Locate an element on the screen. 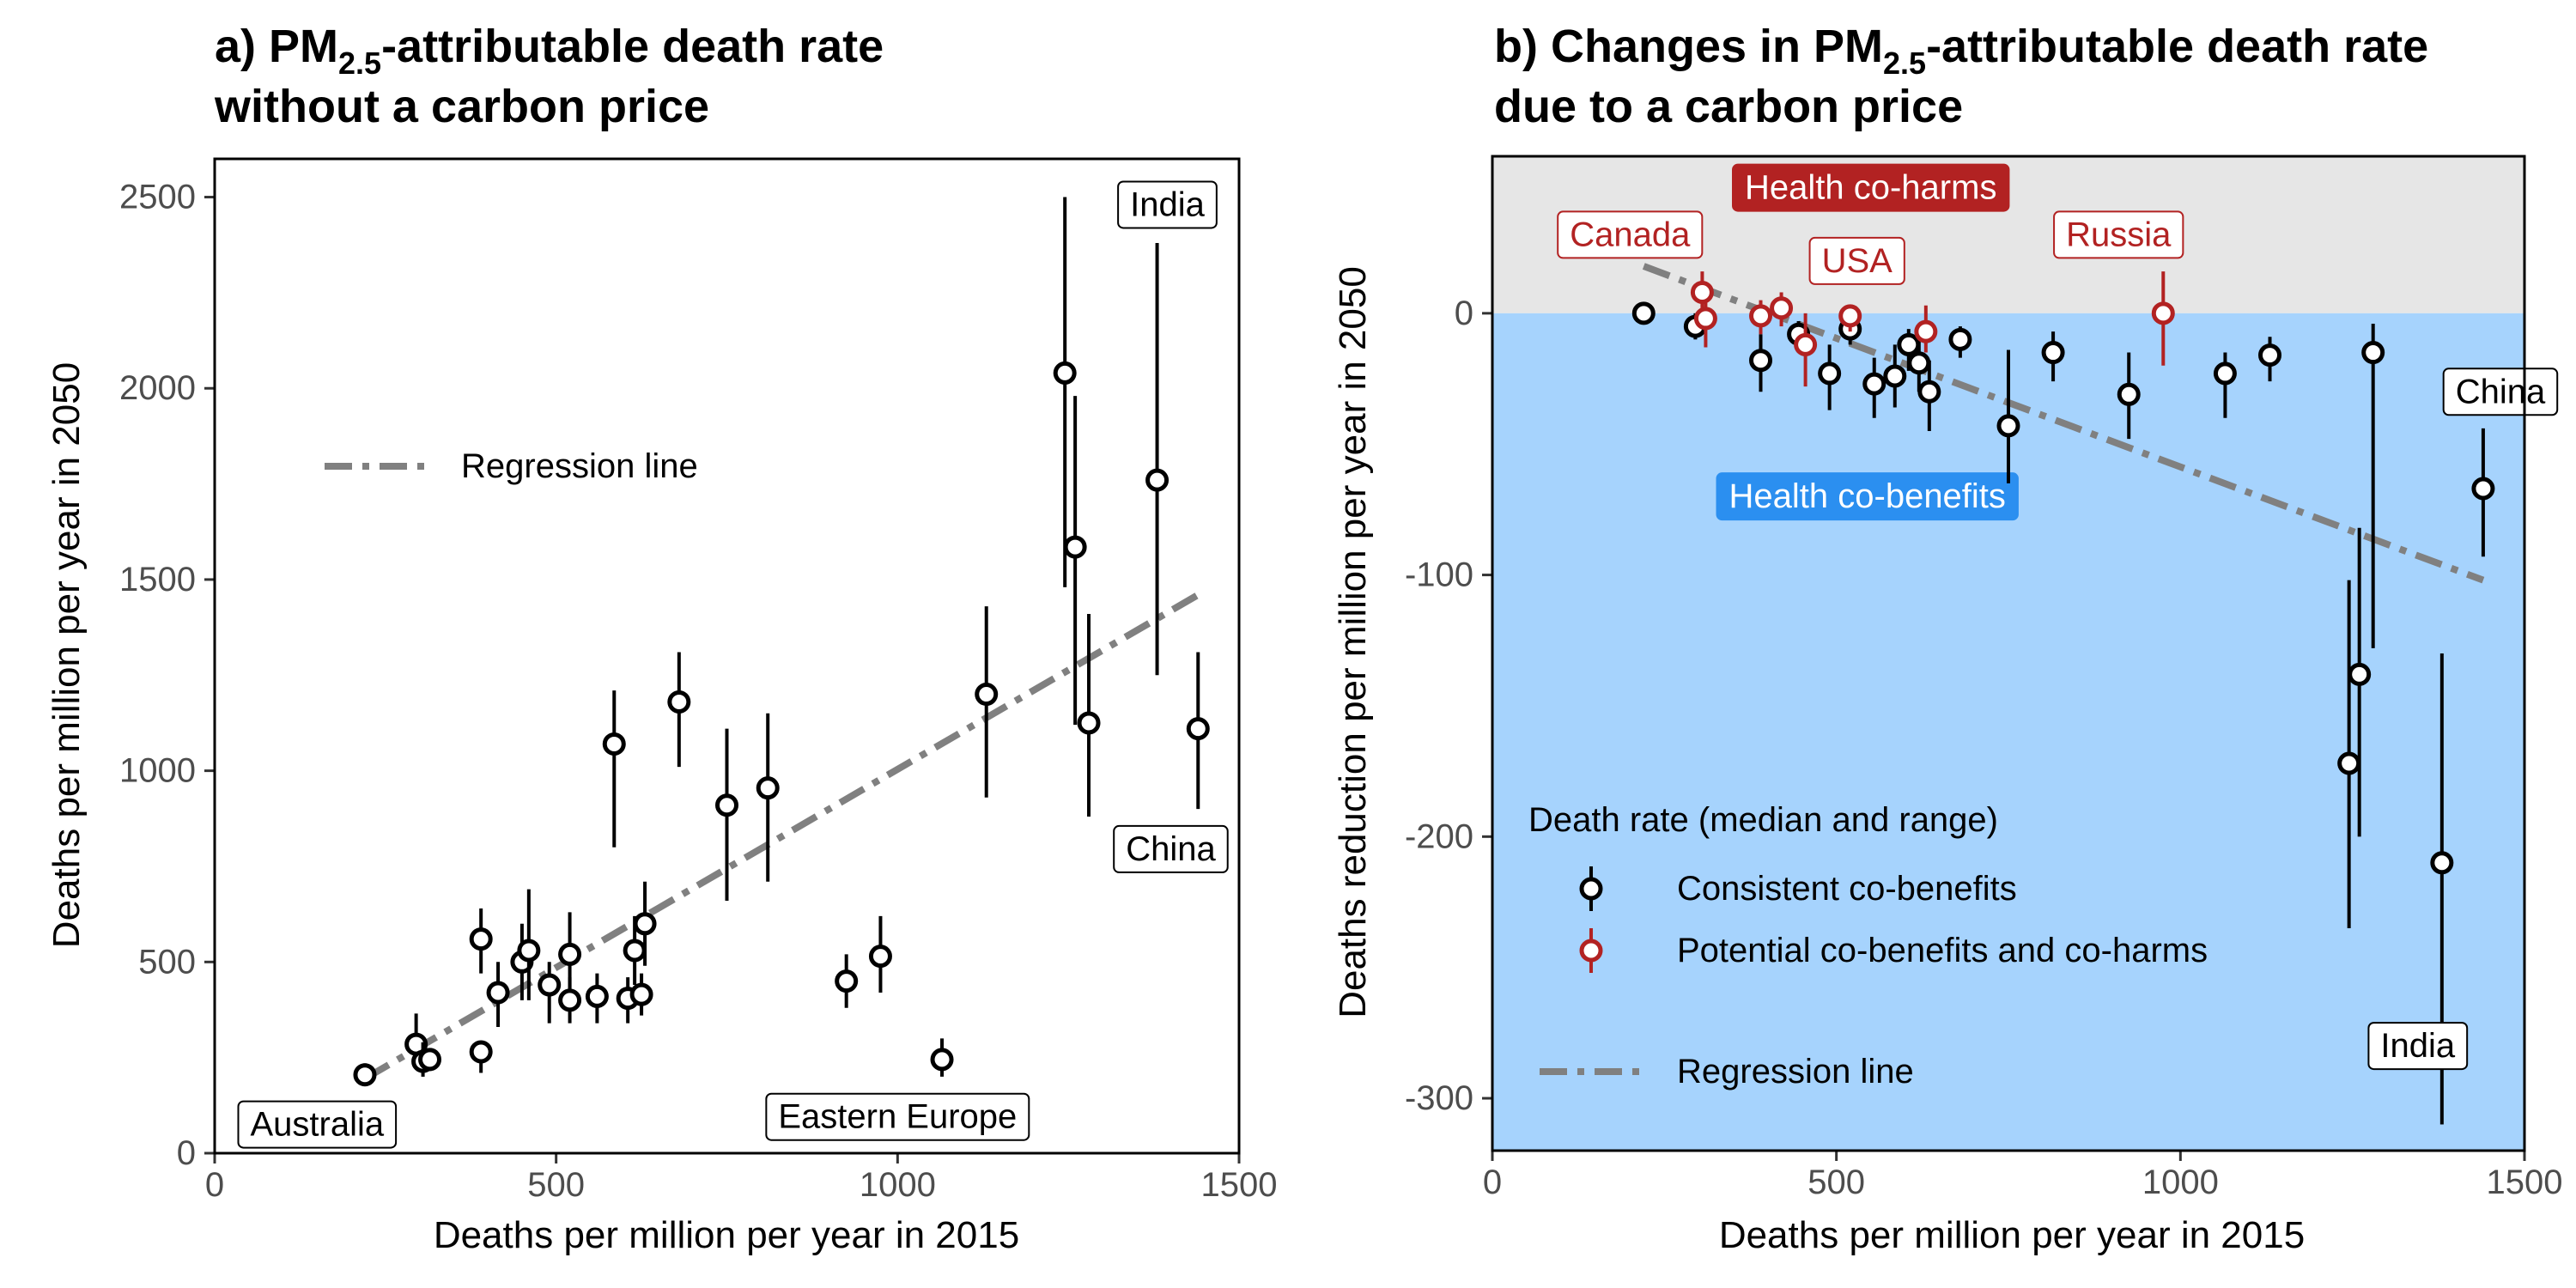  panel-b-region-label-co-benefits-box is located at coordinates (1867, 497).